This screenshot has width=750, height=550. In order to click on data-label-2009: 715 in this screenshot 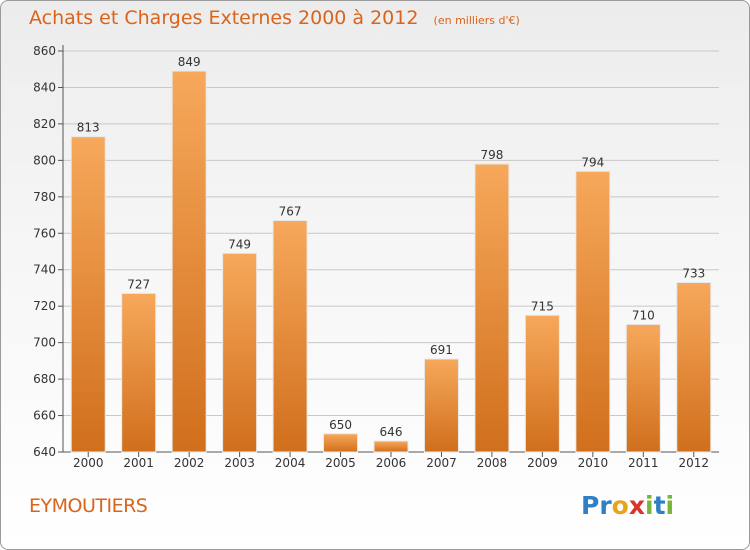, I will do `click(542, 306)`.